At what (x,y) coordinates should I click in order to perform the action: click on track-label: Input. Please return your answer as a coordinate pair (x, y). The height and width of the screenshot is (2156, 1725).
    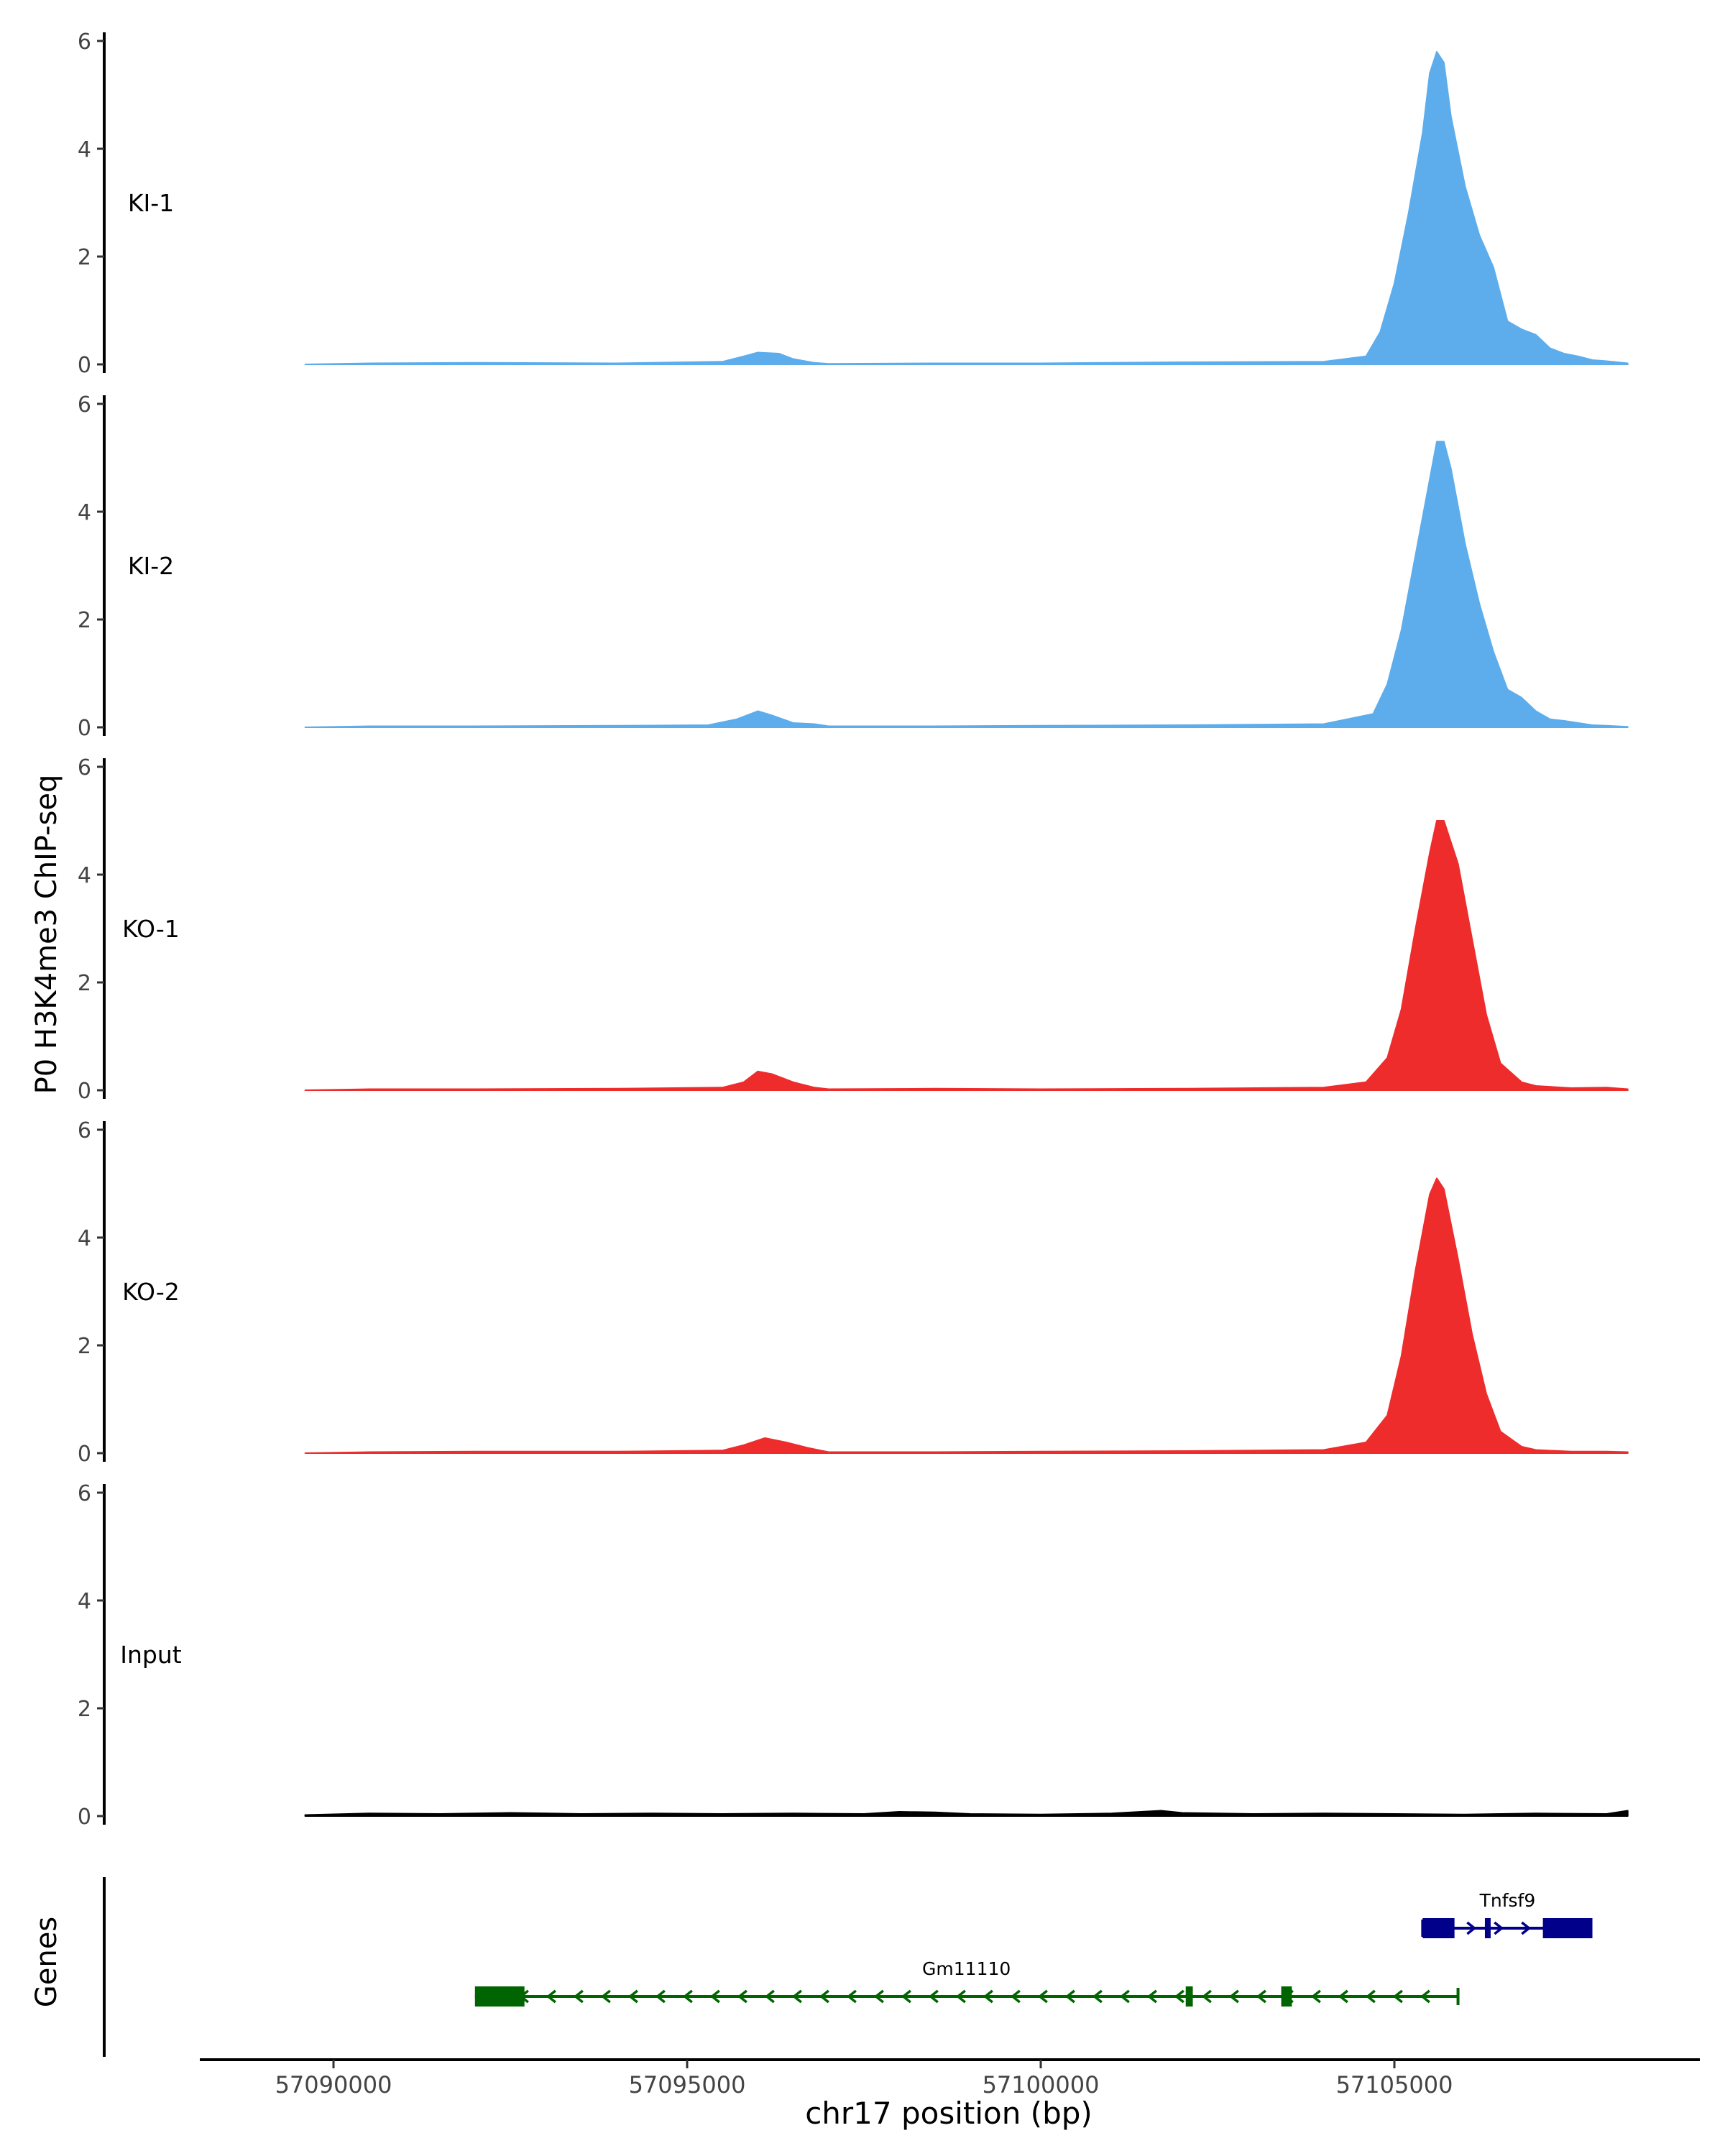
    Looking at the image, I should click on (151, 1655).